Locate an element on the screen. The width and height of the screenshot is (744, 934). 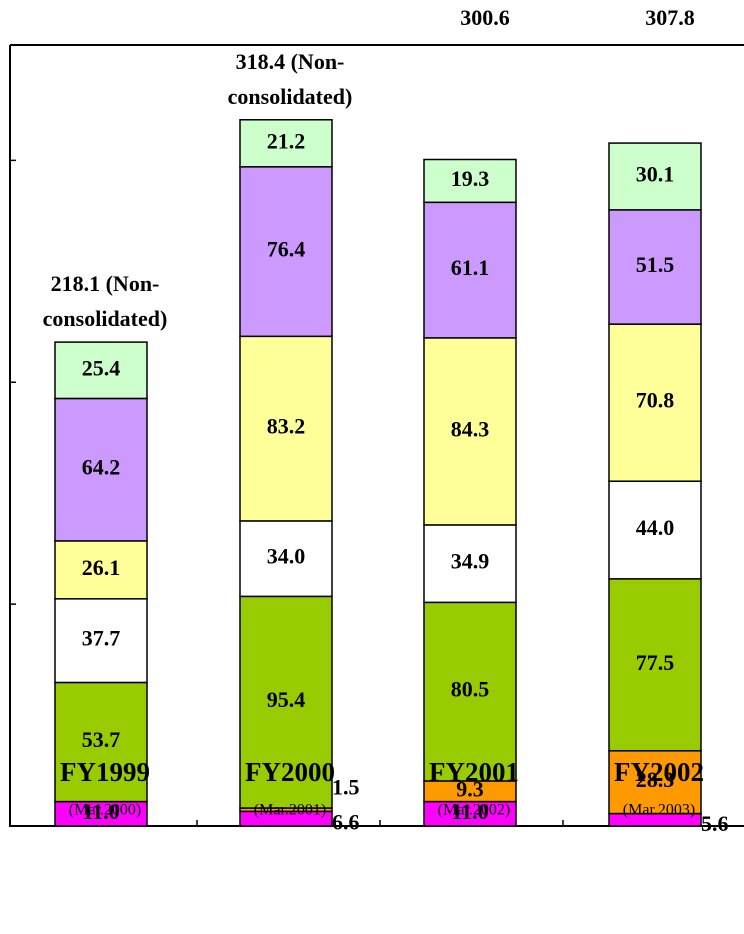
value-label: 37.7 is located at coordinates (101, 638).